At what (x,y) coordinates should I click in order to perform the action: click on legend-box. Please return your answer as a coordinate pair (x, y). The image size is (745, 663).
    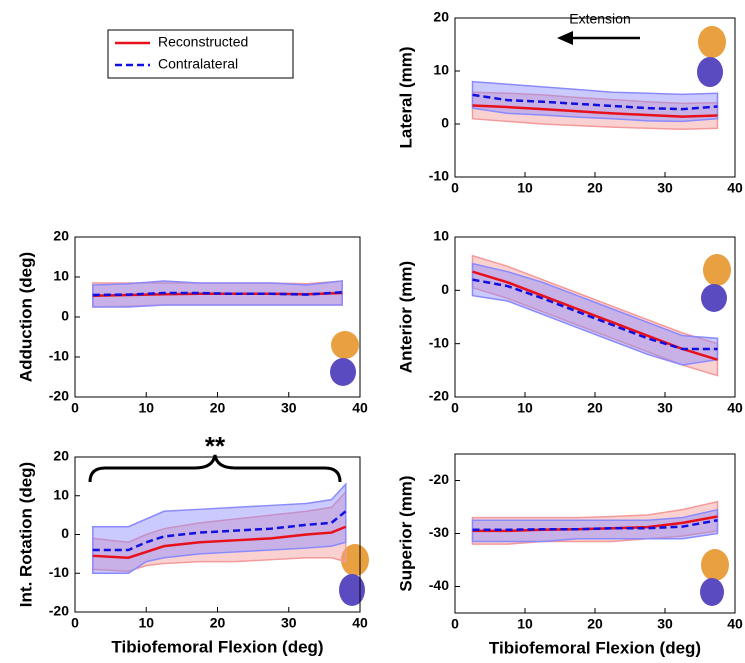
    Looking at the image, I should click on (200, 54).